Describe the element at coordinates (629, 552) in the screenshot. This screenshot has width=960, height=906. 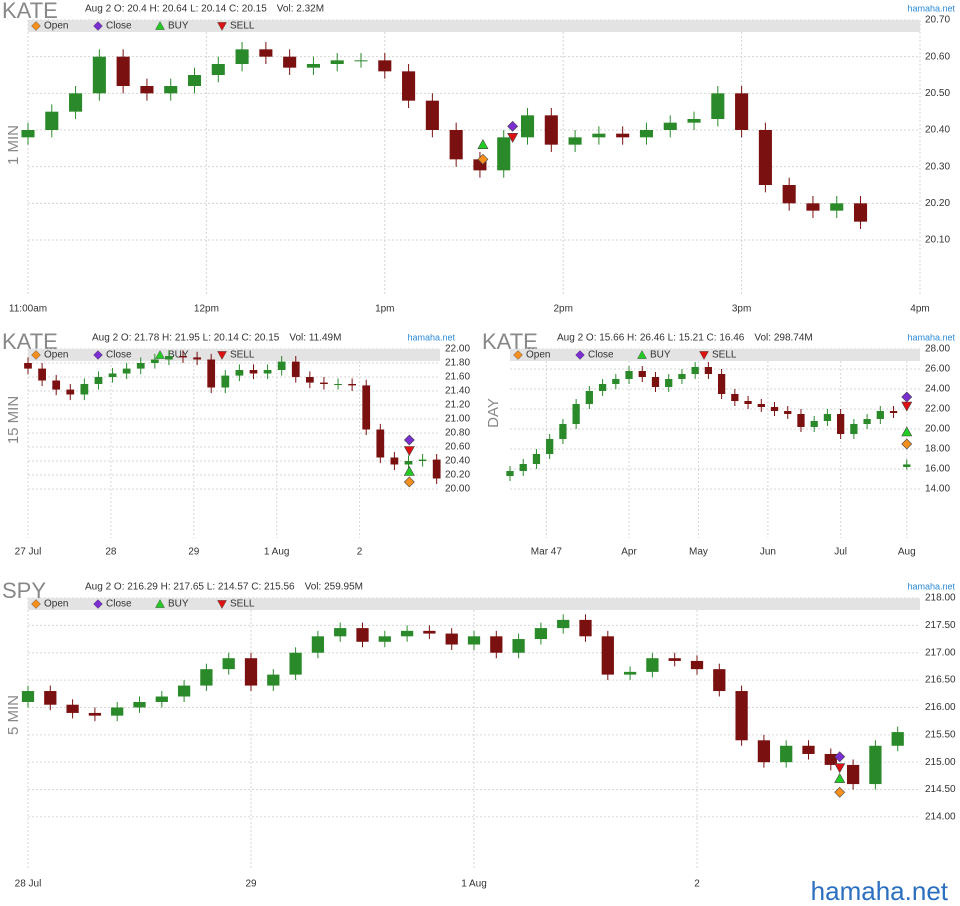
I see `x-tick-label: Apr` at that location.